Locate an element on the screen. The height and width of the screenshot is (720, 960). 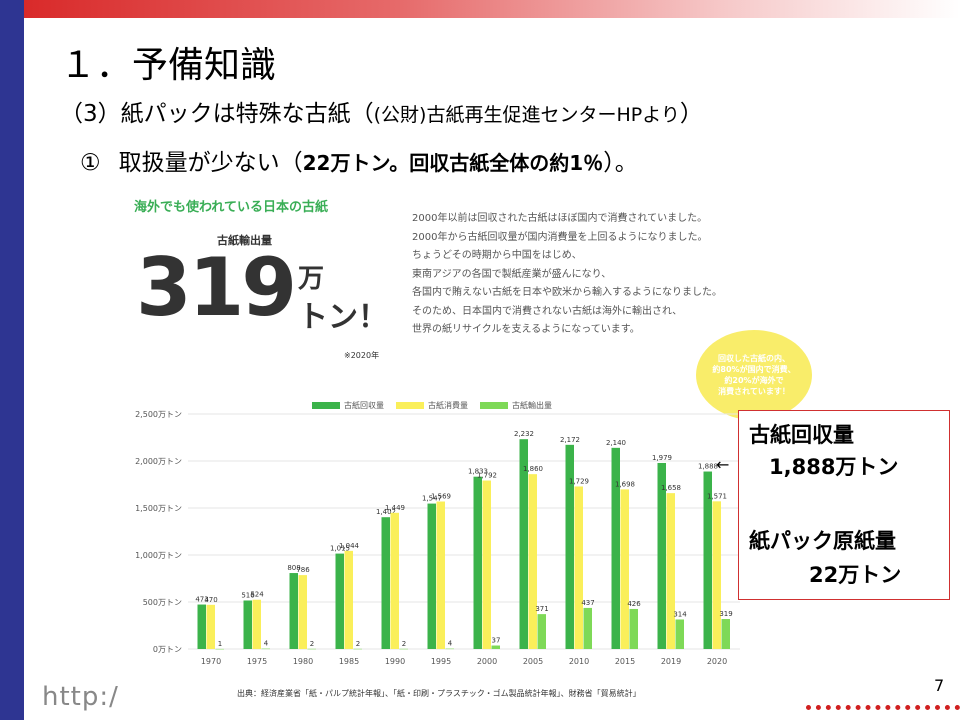
slide-subtitle: （3）紙パックは特殊な古紙（(公財)古紙再生促進センターHPより） is located at coordinates (381, 111).